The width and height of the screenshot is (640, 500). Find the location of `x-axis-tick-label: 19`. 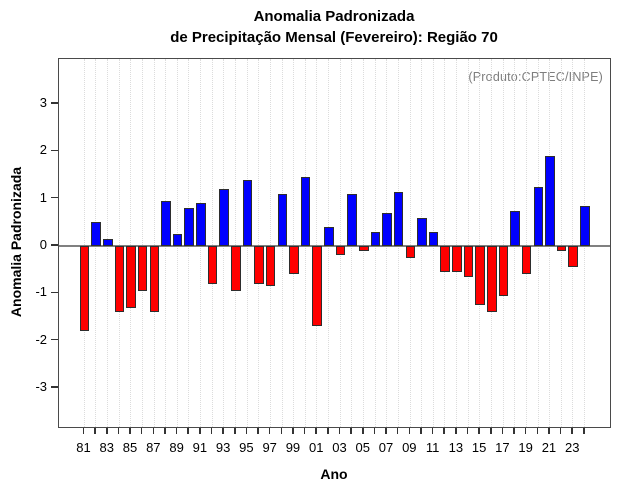

x-axis-tick-label: 19 is located at coordinates (525, 447).